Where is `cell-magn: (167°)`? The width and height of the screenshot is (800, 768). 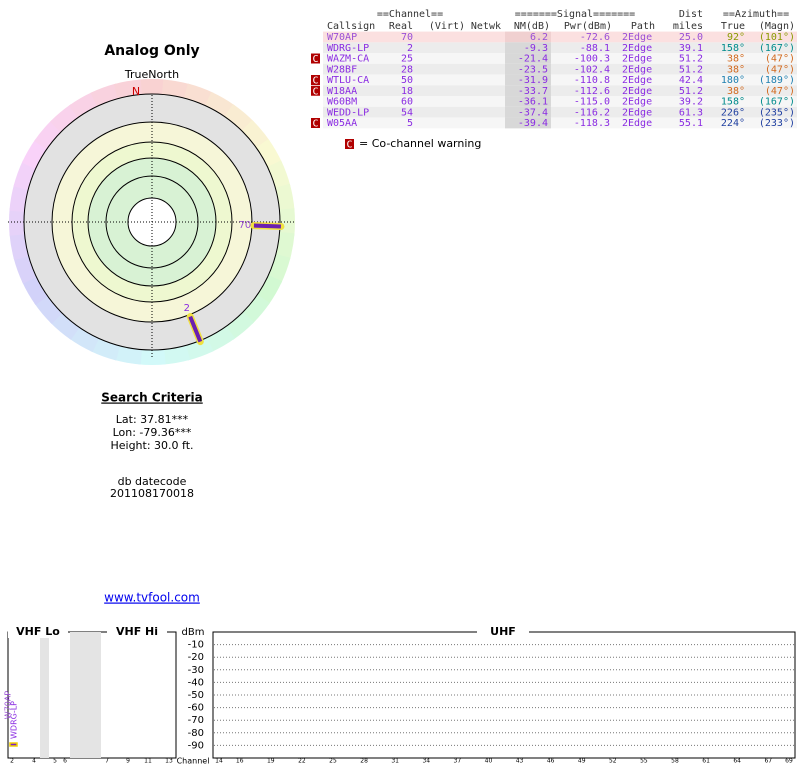 cell-magn: (167°) is located at coordinates (777, 48).